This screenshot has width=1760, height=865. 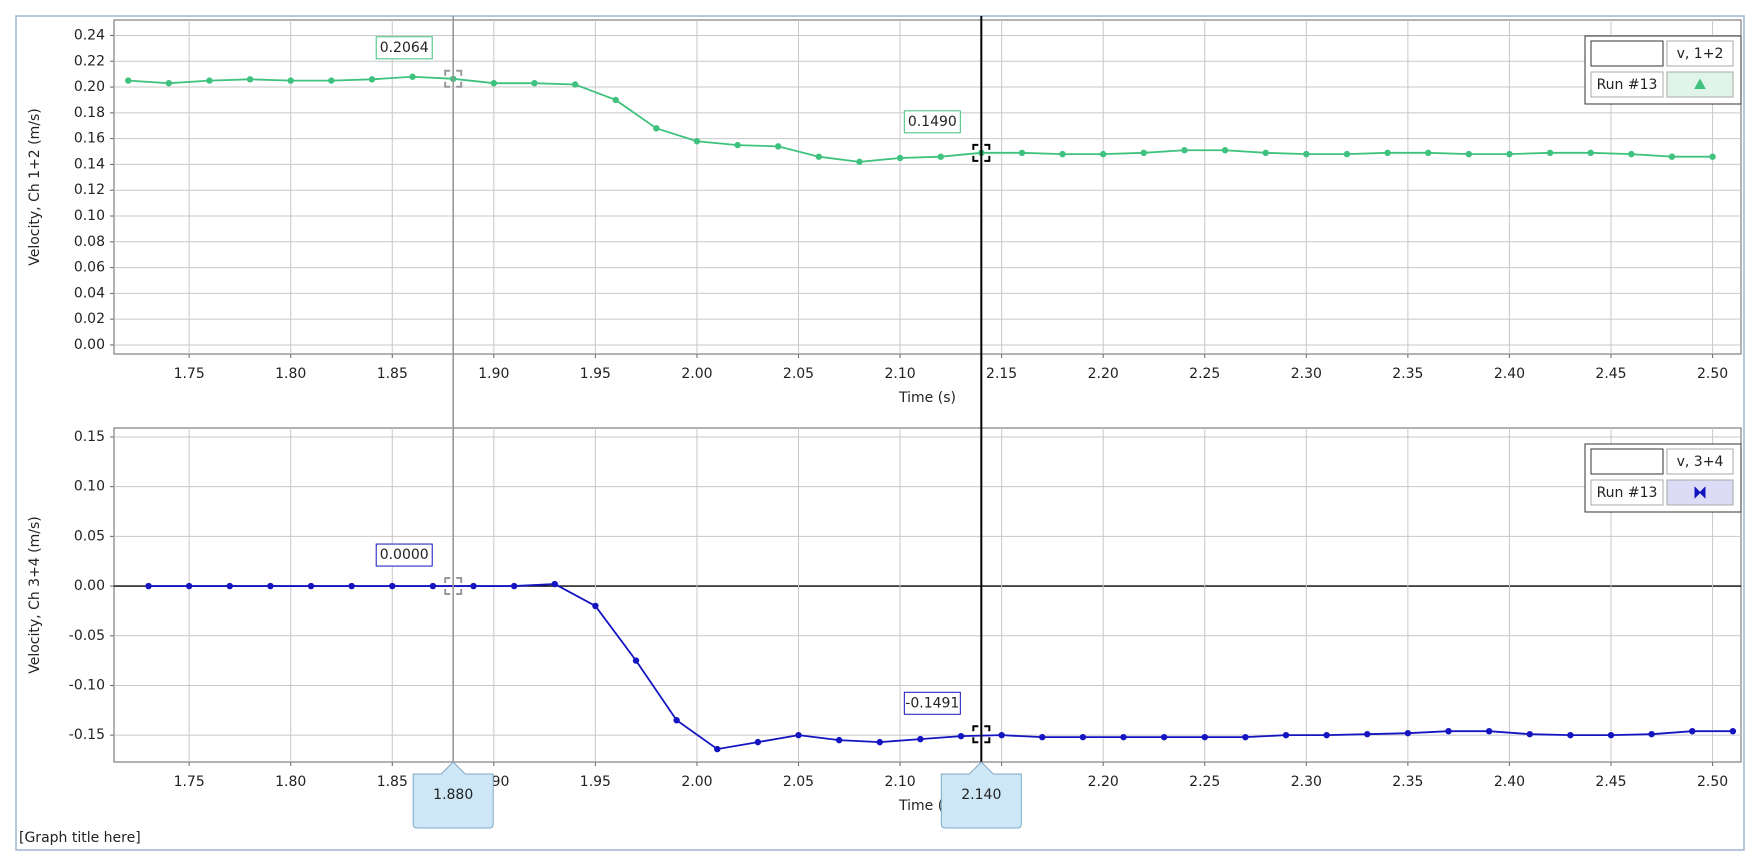 What do you see at coordinates (1610, 374) in the screenshot?
I see `x-tick-label: 2.45` at bounding box center [1610, 374].